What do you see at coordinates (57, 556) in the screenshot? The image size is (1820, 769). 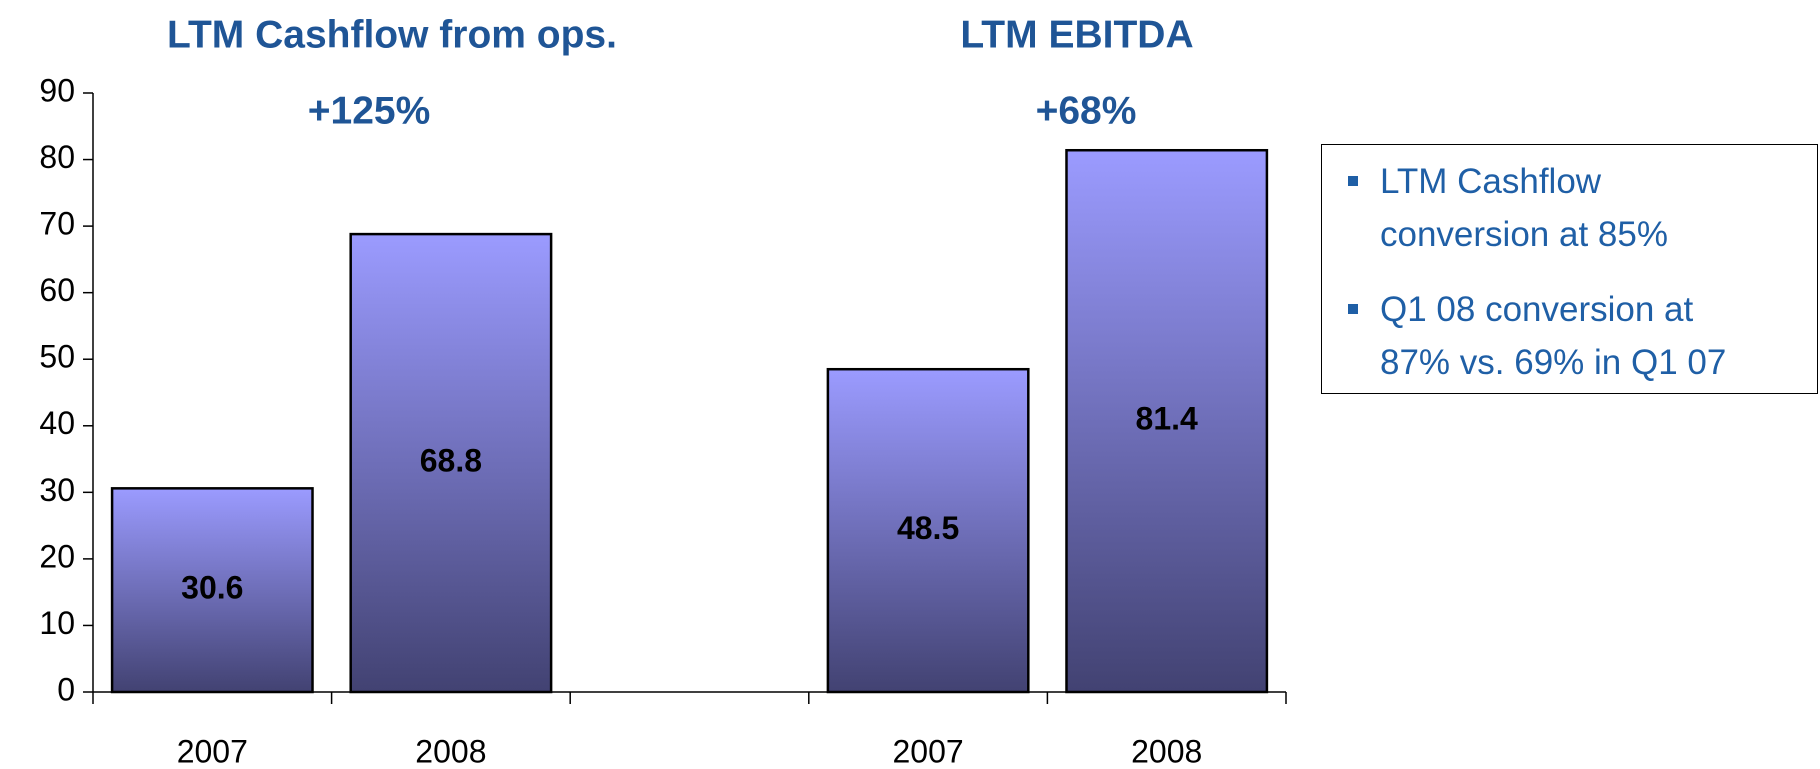 I see `y-tick-label: 20` at bounding box center [57, 556].